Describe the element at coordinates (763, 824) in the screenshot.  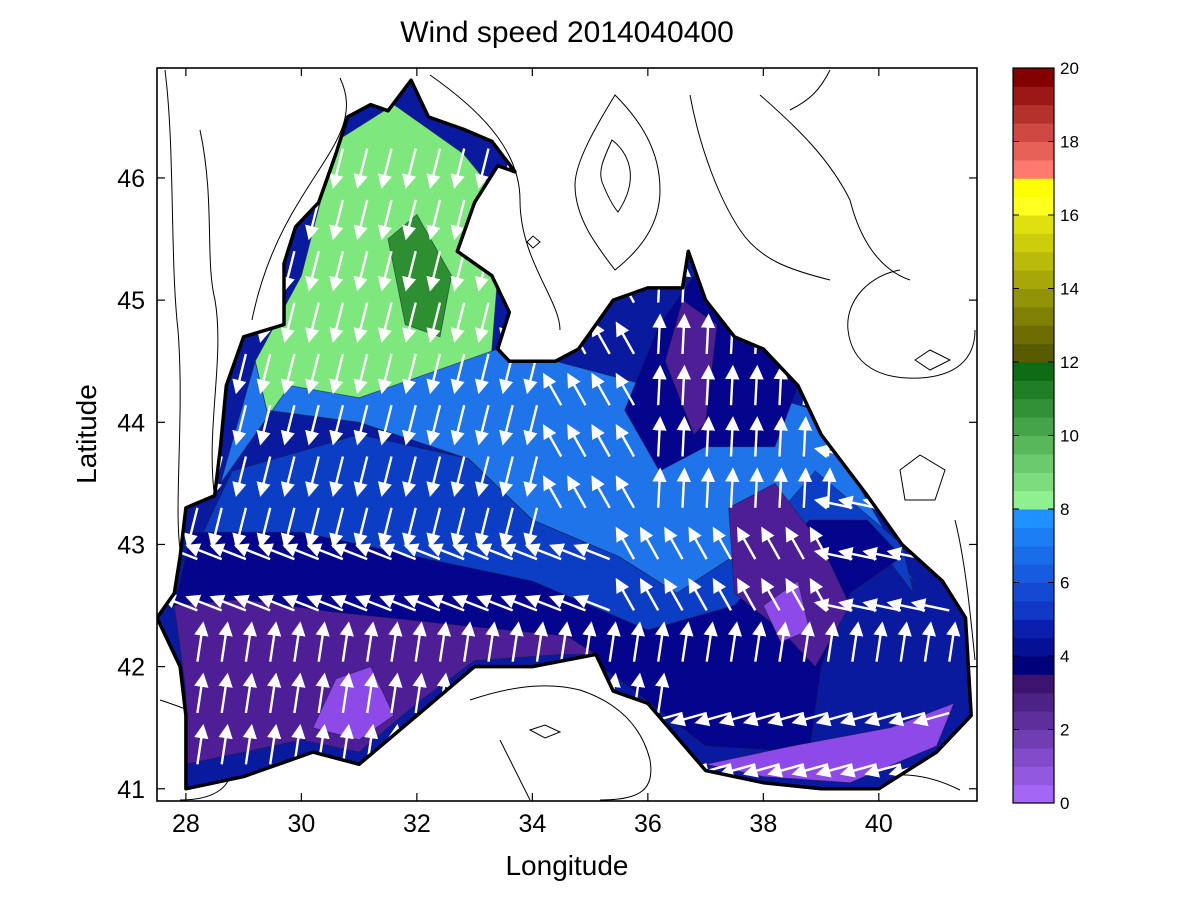
I see `x-tick-label: 38` at that location.